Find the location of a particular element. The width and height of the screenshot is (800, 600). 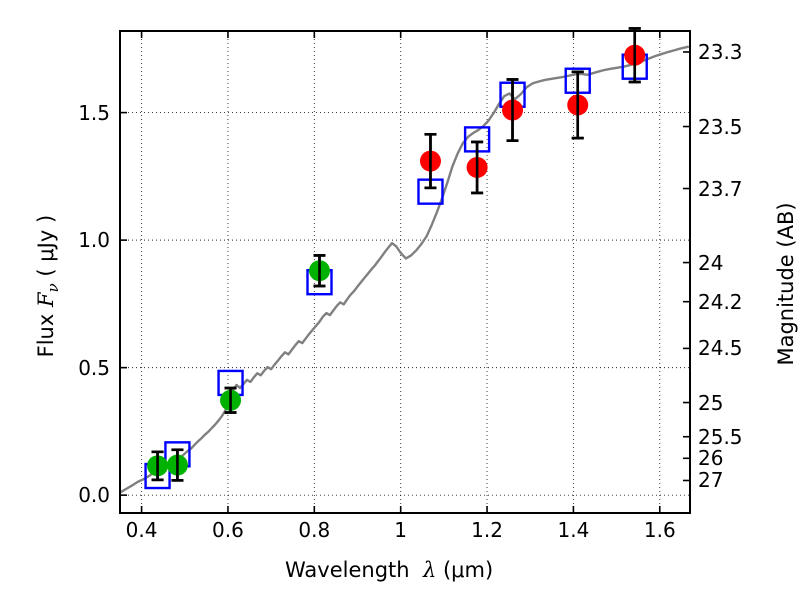

y-axis-right-label: Magnitude (AB) is located at coordinates (786, 284).